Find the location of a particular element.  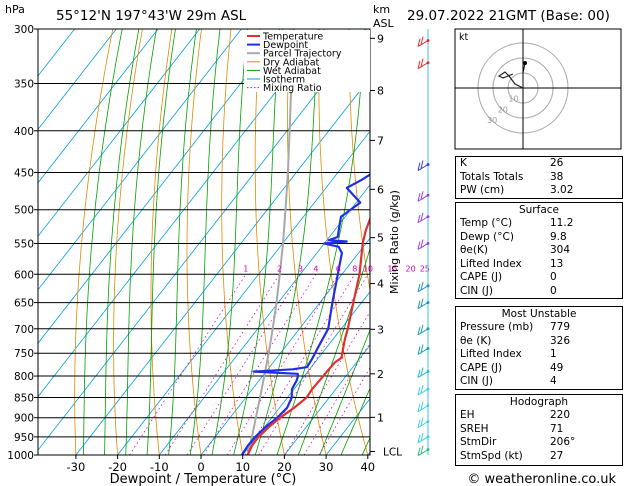

mixing-ratio-label: 3 is located at coordinates (300, 268).